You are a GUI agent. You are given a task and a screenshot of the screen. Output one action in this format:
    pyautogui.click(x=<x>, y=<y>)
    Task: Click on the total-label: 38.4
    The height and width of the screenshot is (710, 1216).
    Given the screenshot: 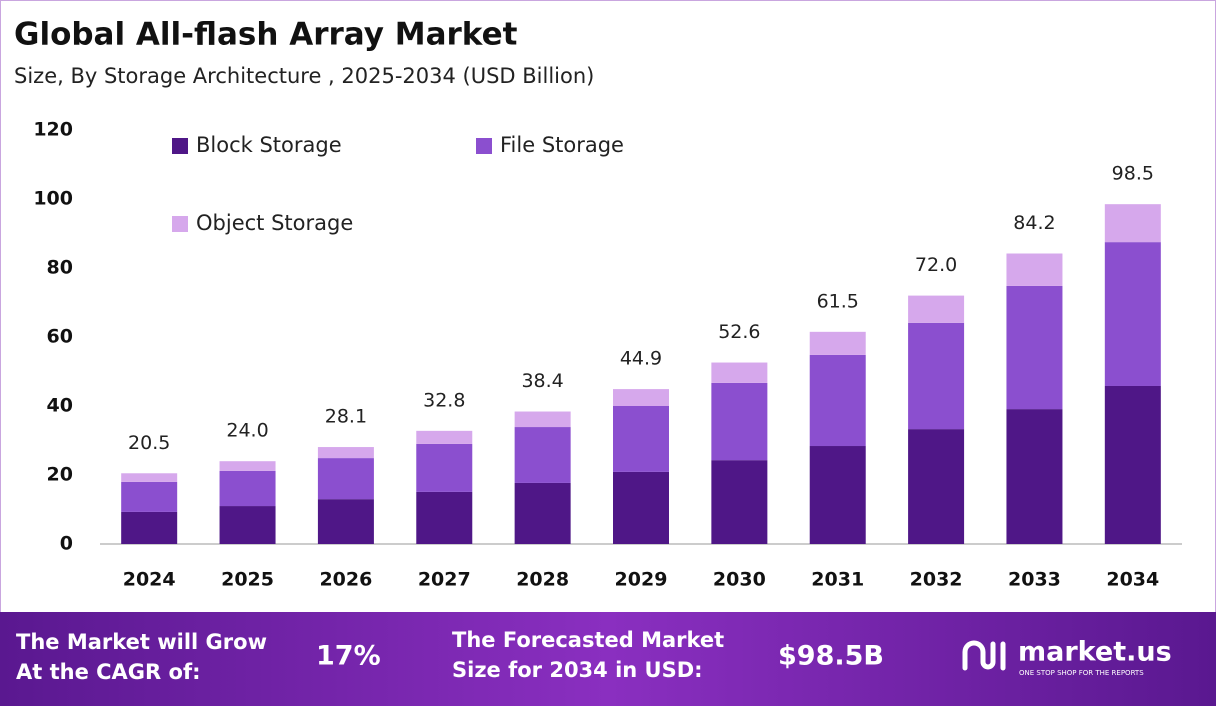 What is the action you would take?
    pyautogui.click(x=542, y=381)
    